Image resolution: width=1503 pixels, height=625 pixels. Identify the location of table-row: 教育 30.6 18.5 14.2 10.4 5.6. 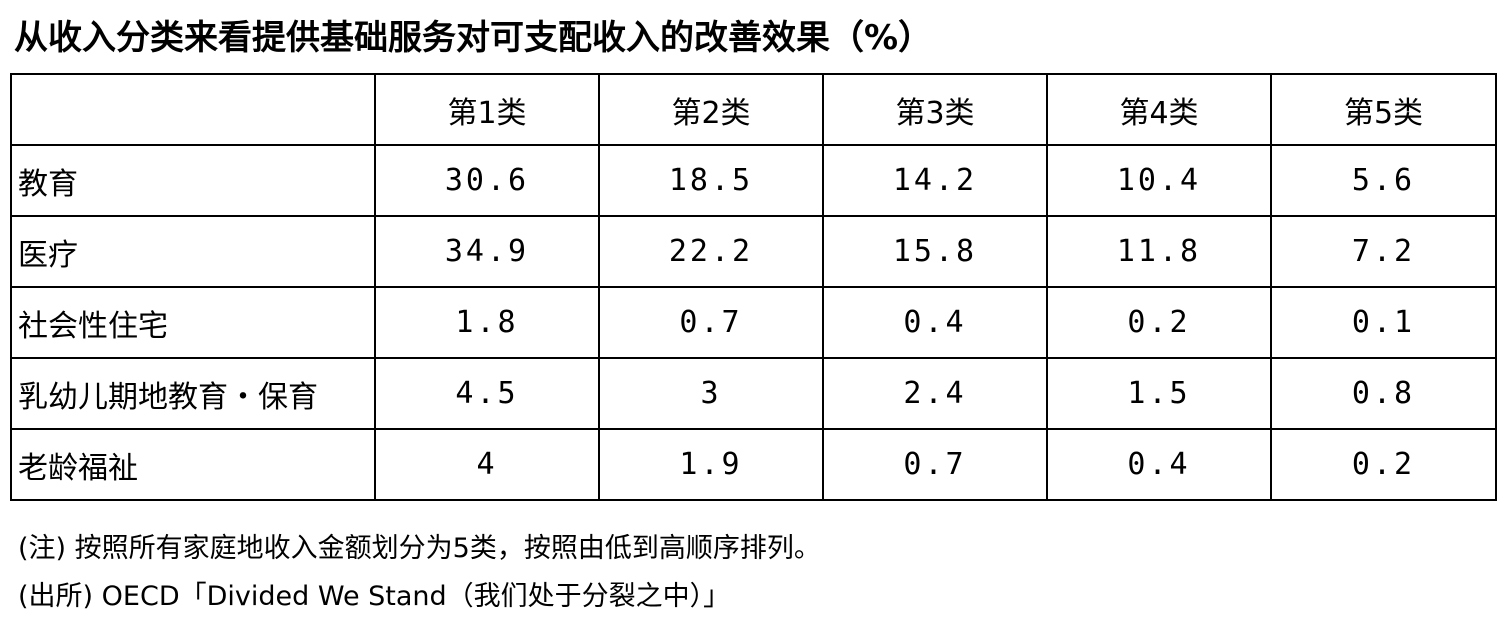
(753, 180).